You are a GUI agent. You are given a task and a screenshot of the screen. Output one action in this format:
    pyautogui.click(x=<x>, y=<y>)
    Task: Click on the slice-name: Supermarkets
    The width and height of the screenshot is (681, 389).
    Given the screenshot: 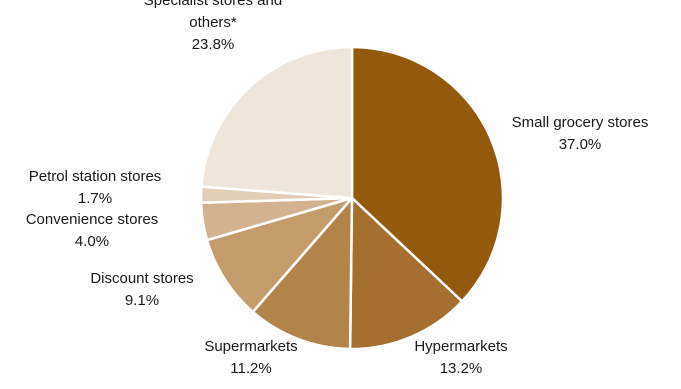 What is the action you would take?
    pyautogui.click(x=250, y=346)
    